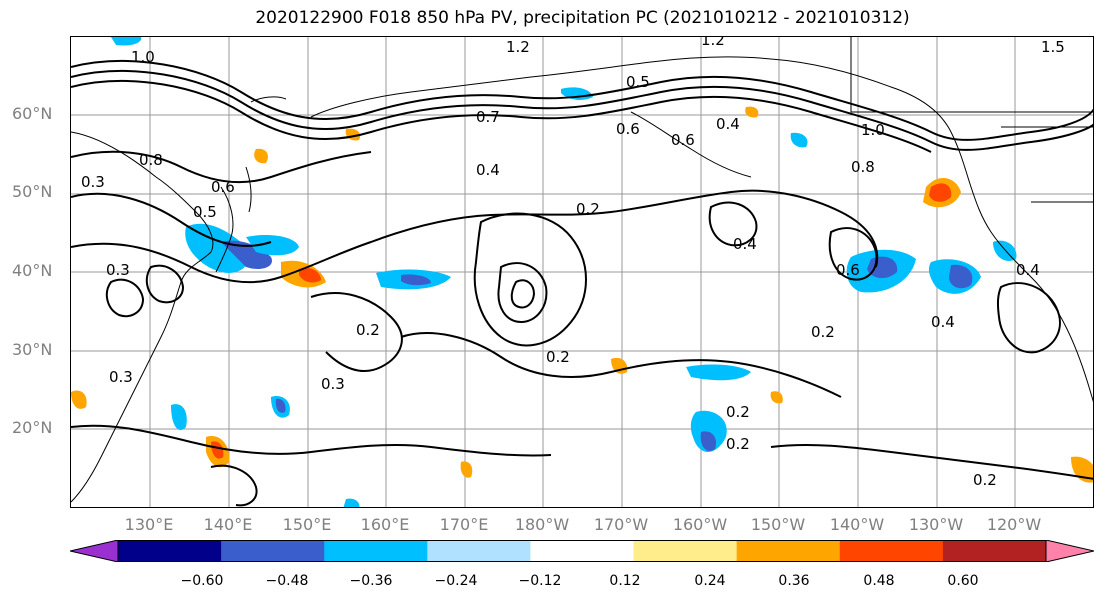 This screenshot has width=1105, height=601. Describe the element at coordinates (879, 581) in the screenshot. I see `colorbar-tick: 0.48` at that location.